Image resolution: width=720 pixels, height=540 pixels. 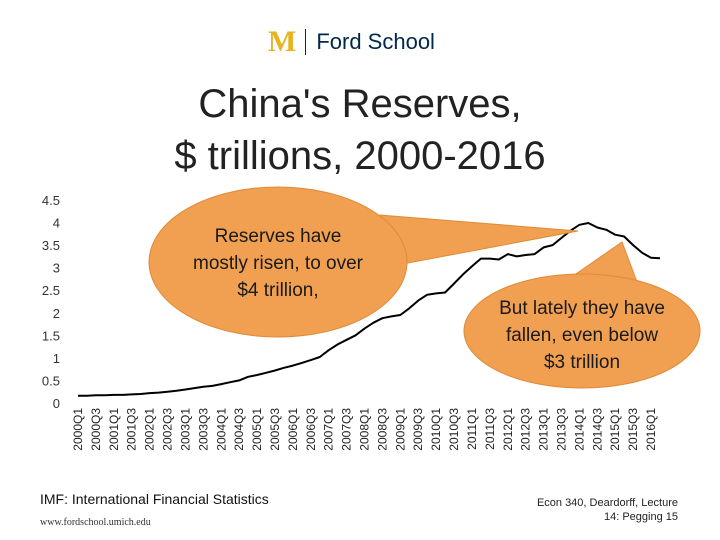 What do you see at coordinates (454, 429) in the screenshot?
I see `x-tick-label: 2010Q3` at bounding box center [454, 429].